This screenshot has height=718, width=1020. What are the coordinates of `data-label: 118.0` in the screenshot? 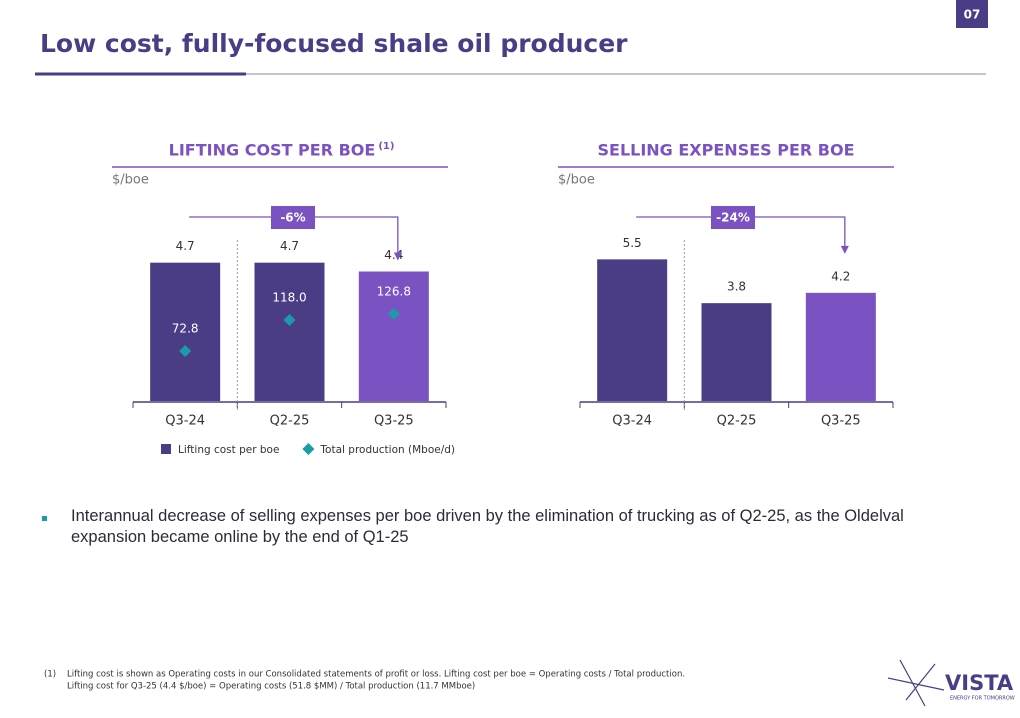 It's located at (289, 297).